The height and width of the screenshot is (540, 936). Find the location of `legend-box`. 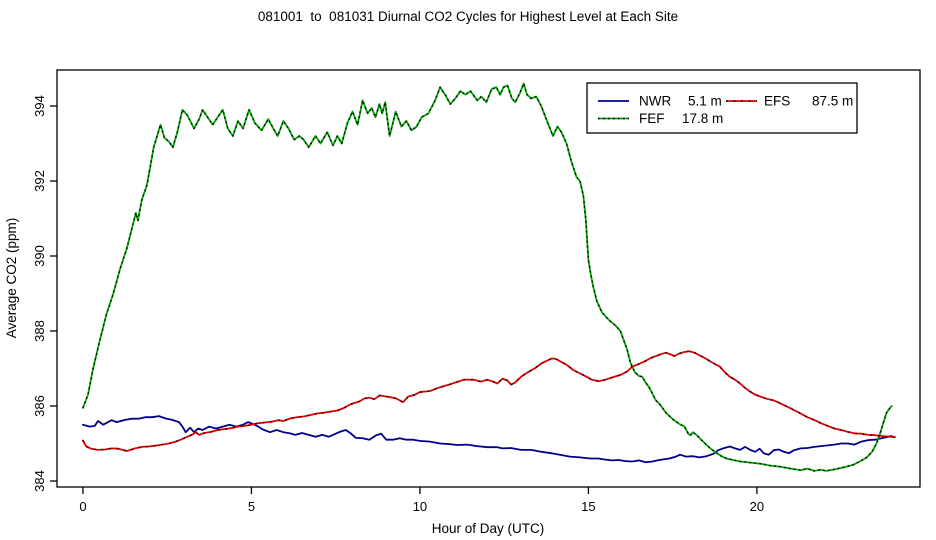

legend-box is located at coordinates (722, 108).